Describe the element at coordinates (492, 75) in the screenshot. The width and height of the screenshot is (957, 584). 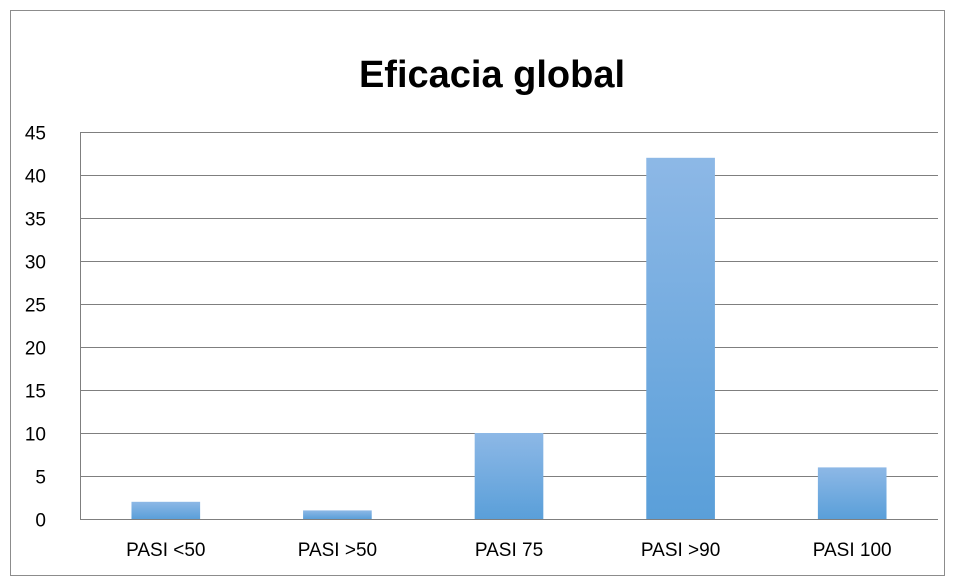
I see `chart-title: Eficacia global` at that location.